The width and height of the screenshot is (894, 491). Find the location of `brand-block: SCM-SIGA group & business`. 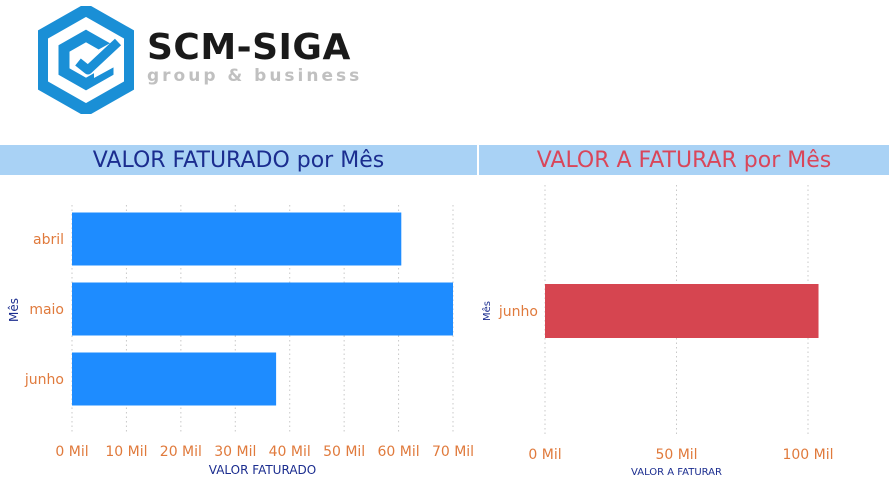

brand-block: SCM-SIGA group & business is located at coordinates (255, 57).